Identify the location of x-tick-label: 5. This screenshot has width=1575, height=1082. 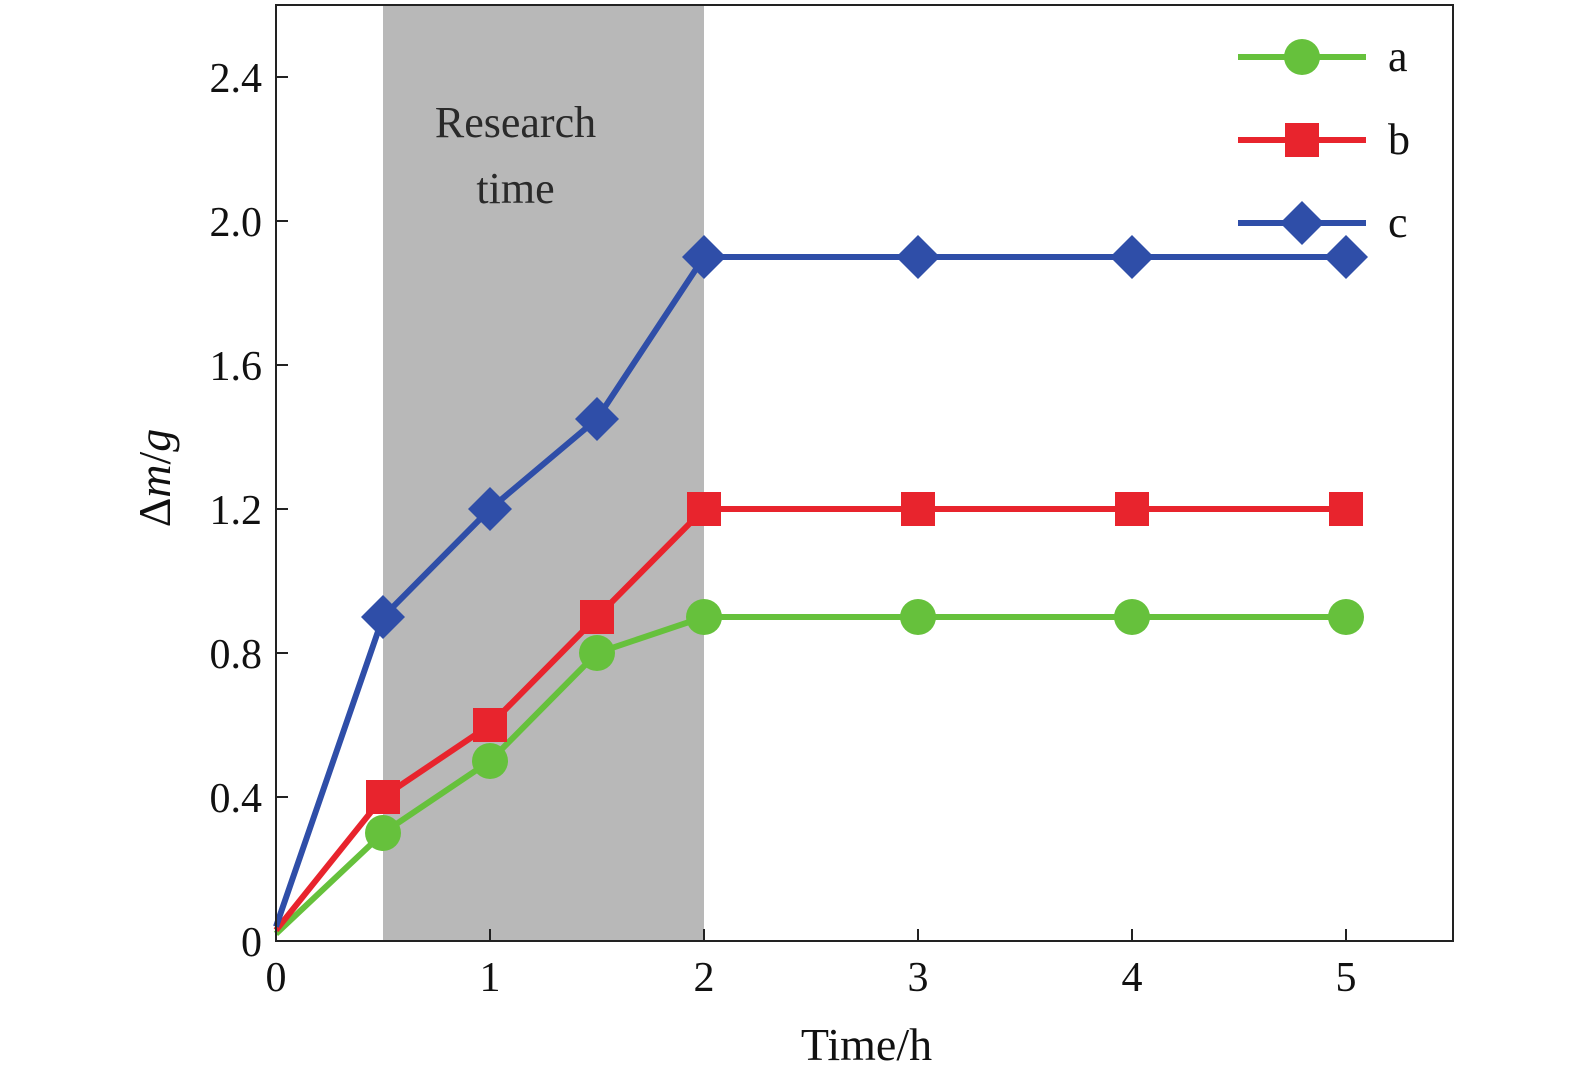
(1346, 978).